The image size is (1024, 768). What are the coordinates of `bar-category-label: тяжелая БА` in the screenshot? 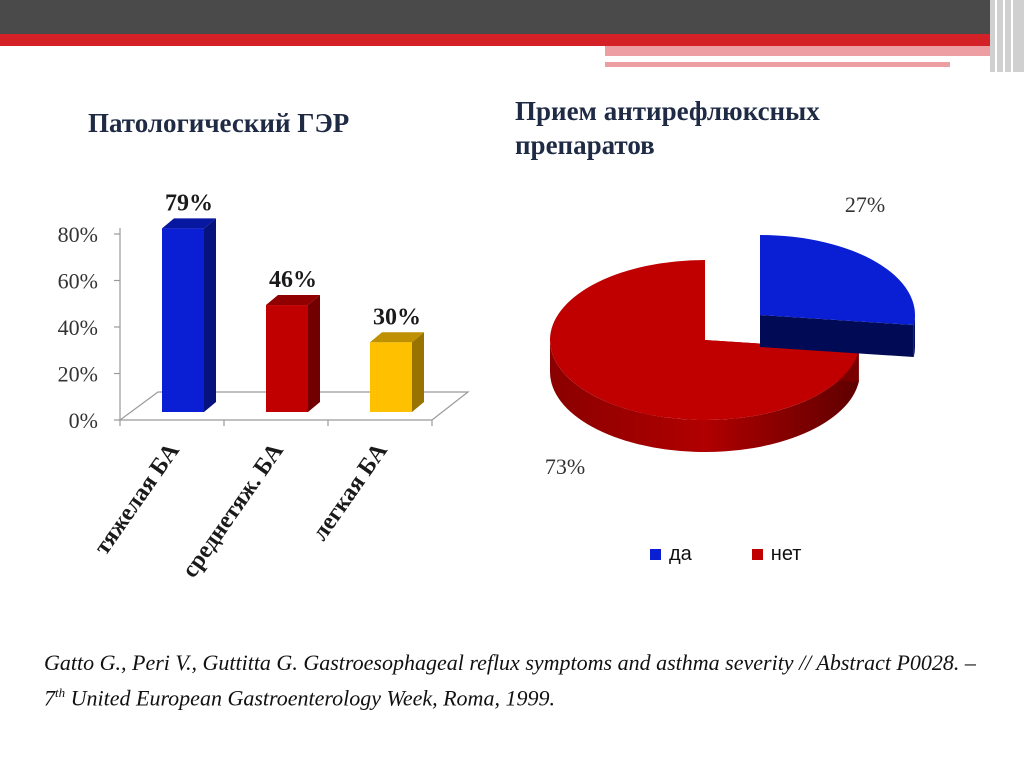 It's located at (137, 499).